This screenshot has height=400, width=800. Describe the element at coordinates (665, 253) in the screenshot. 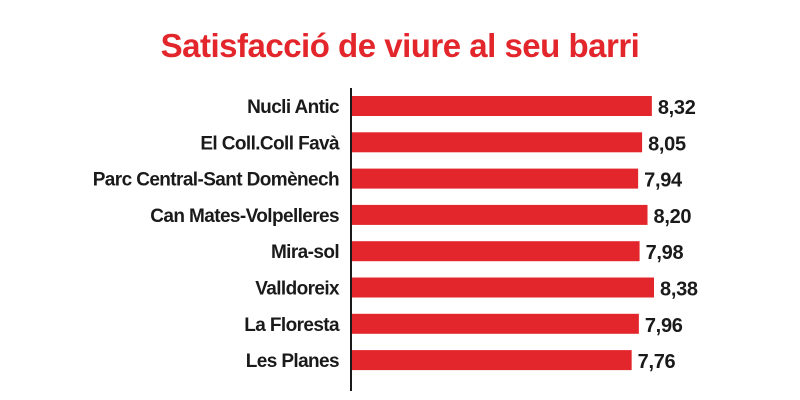

I see `value-label: 7,98` at that location.